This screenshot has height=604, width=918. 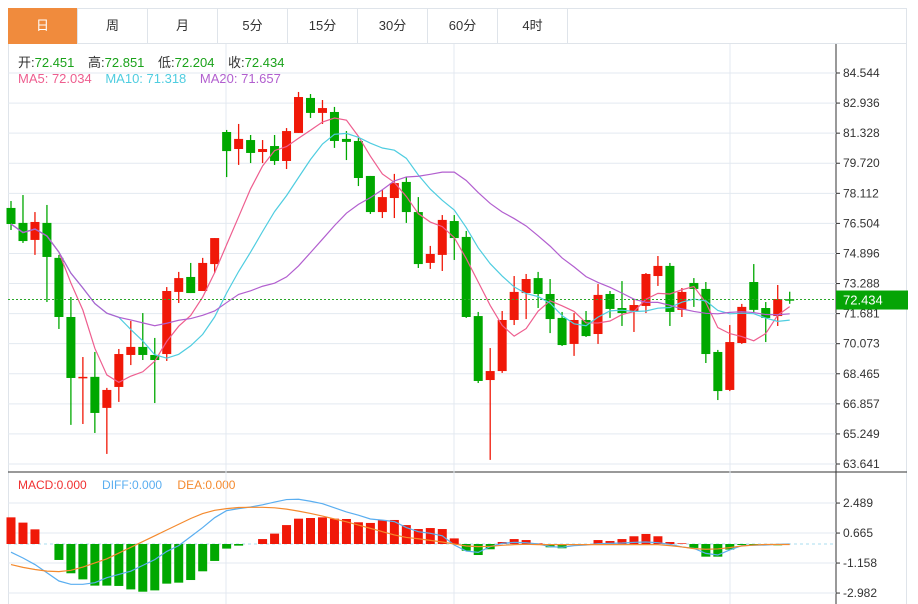 I want to click on price-tick-label: 78.112, so click(x=861, y=193).